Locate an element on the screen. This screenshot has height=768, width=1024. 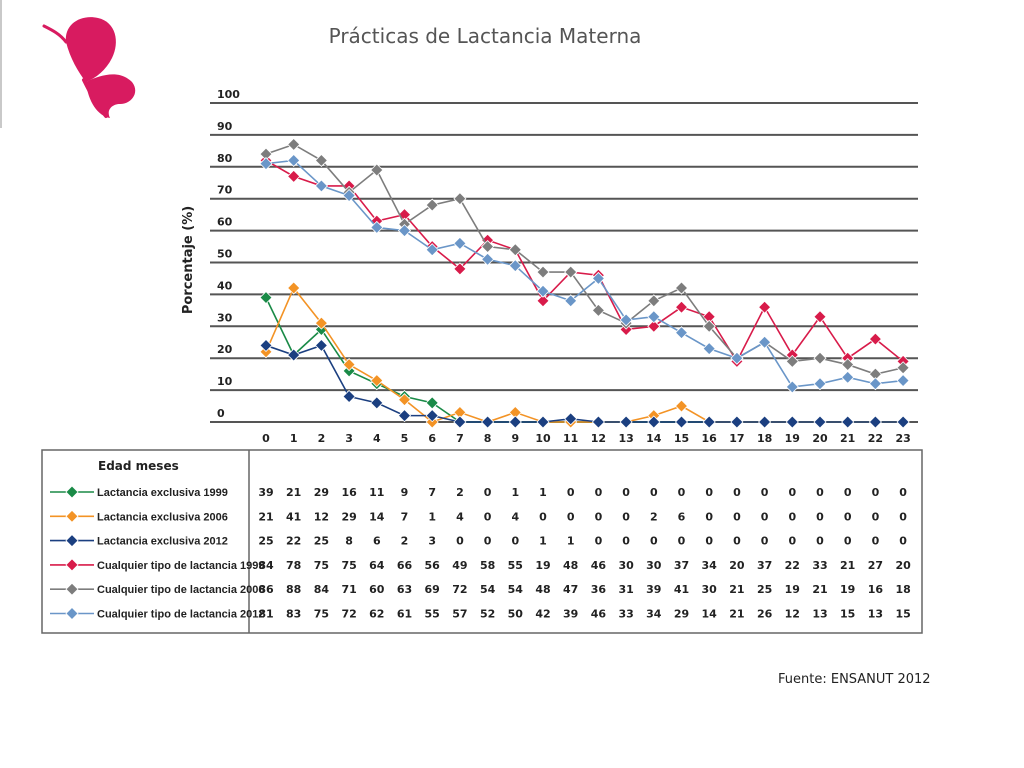
table-cell: 13 is located at coordinates (875, 614).